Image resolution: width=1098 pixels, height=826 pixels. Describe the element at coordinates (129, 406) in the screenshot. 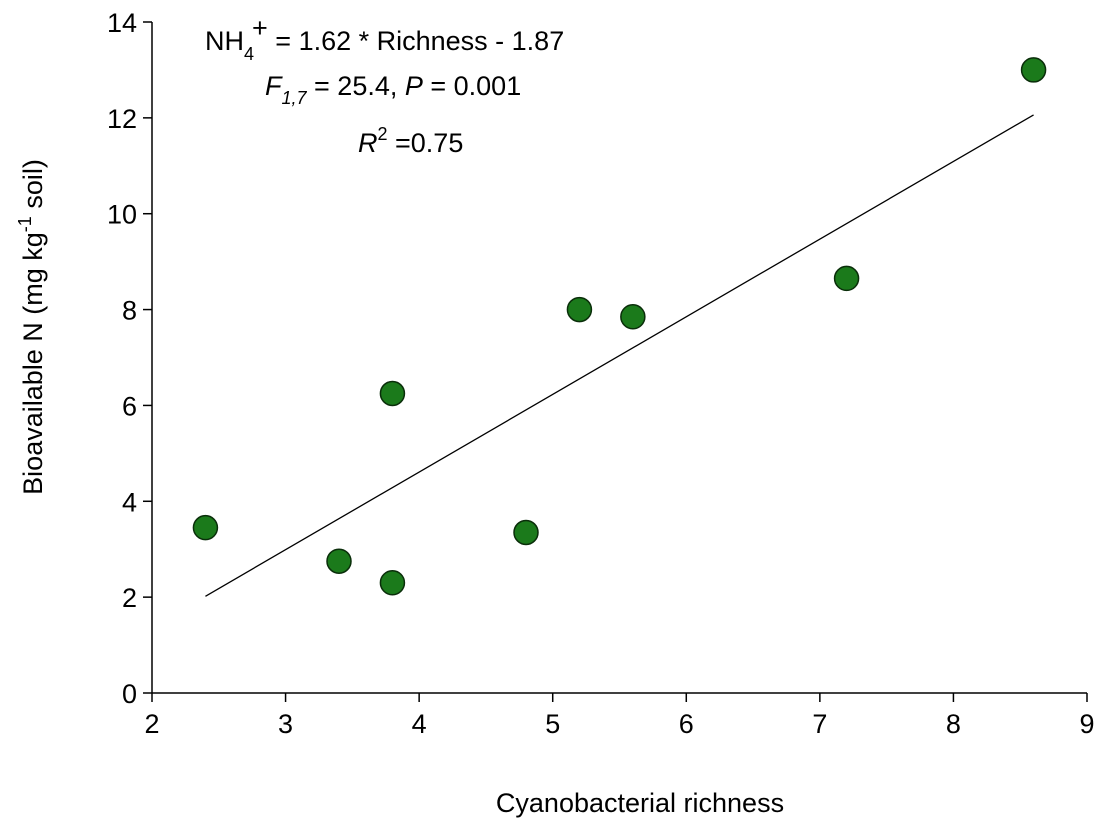

I see `y-tick-label-6: 6` at that location.